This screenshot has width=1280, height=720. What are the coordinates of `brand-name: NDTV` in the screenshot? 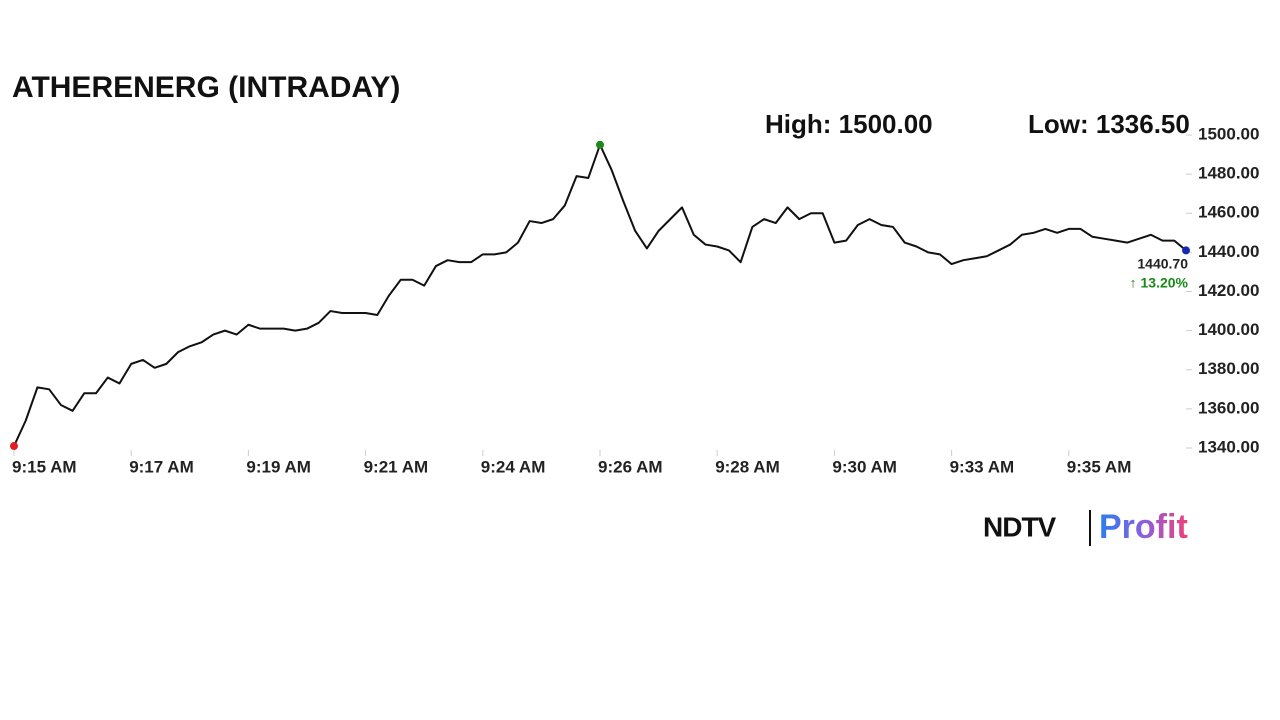 It's located at (1020, 526).